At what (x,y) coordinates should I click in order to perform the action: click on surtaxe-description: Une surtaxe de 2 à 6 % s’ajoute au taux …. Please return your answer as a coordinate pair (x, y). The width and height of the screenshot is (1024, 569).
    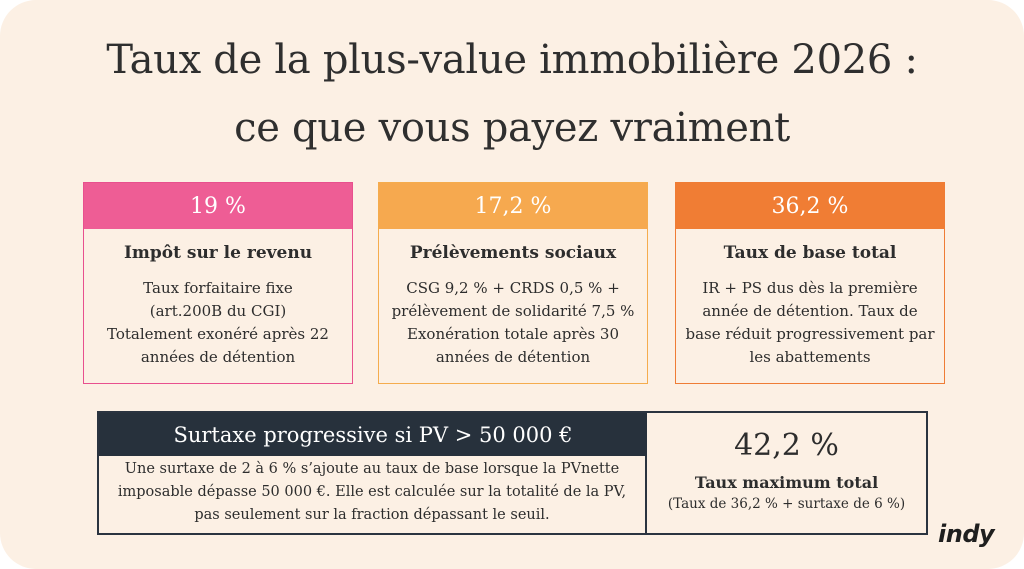
    Looking at the image, I should click on (373, 494).